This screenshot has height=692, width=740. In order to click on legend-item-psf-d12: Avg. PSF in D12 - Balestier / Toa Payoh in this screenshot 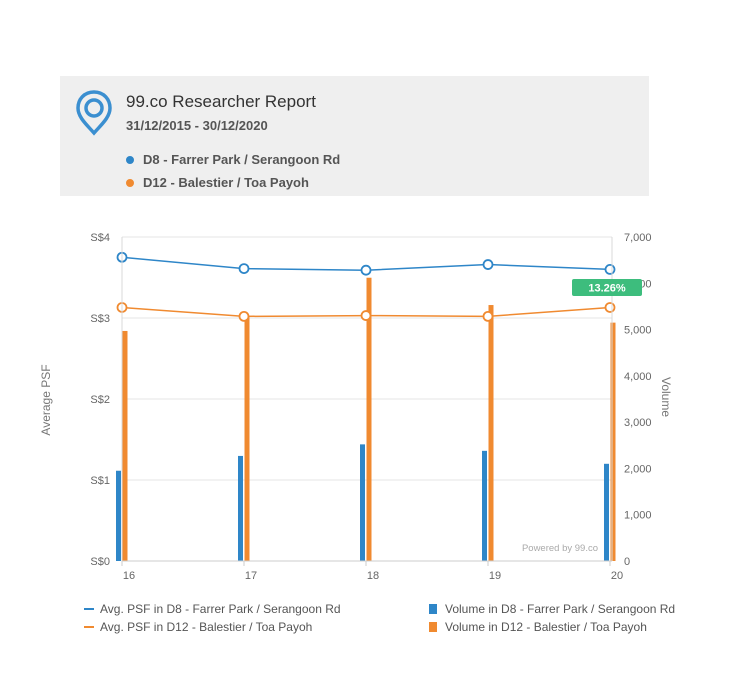, I will do `click(212, 627)`.